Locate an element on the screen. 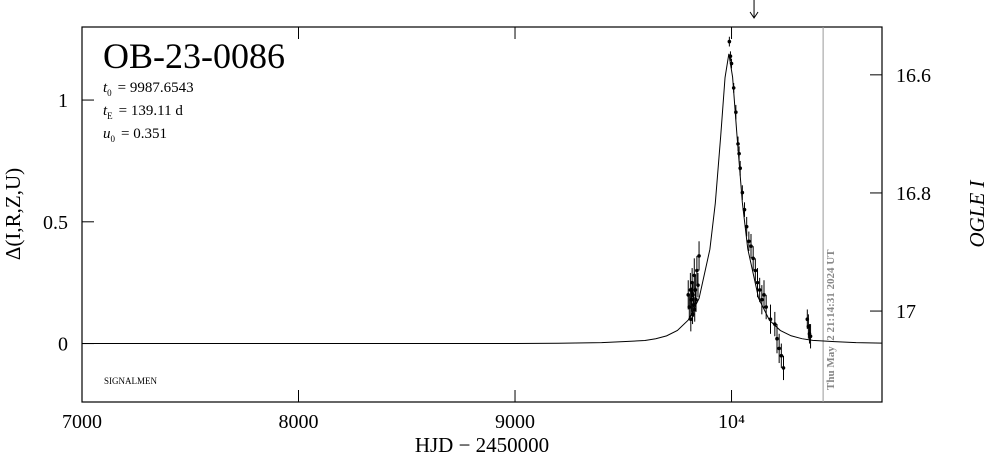  arrow is located at coordinates (754, 9).